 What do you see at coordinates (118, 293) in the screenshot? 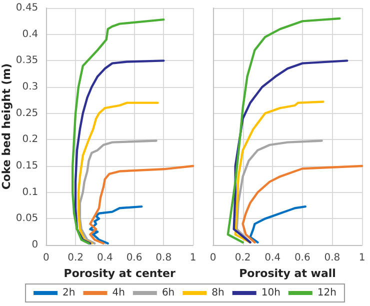
I see `legend-label: 4h` at bounding box center [118, 293].